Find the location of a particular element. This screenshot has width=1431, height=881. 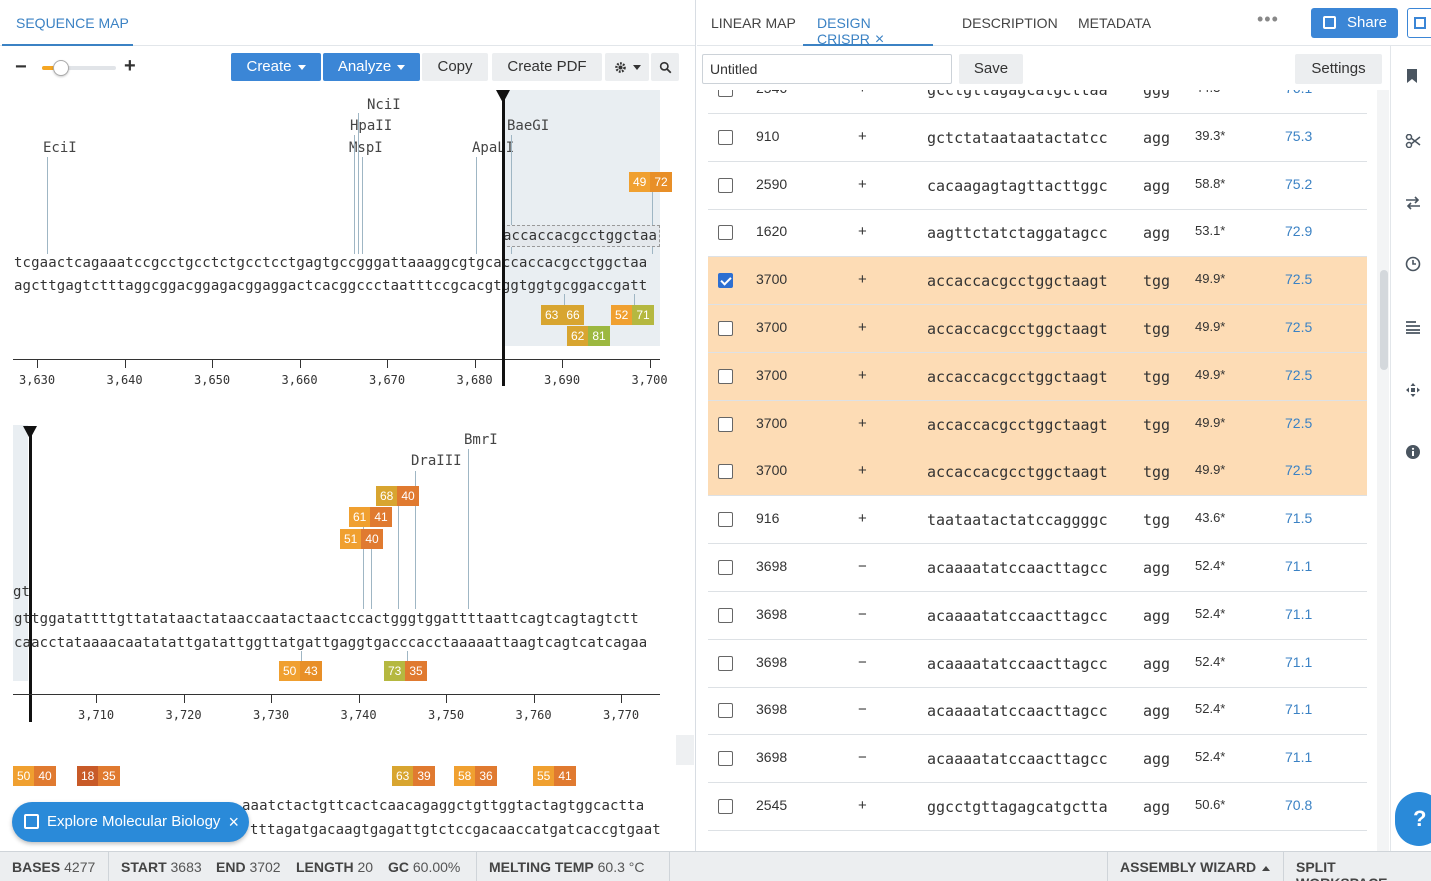

table-row: 2590 + cacaagagtagttacttggc agg 58.8* 75.2 is located at coordinates (1037, 186).